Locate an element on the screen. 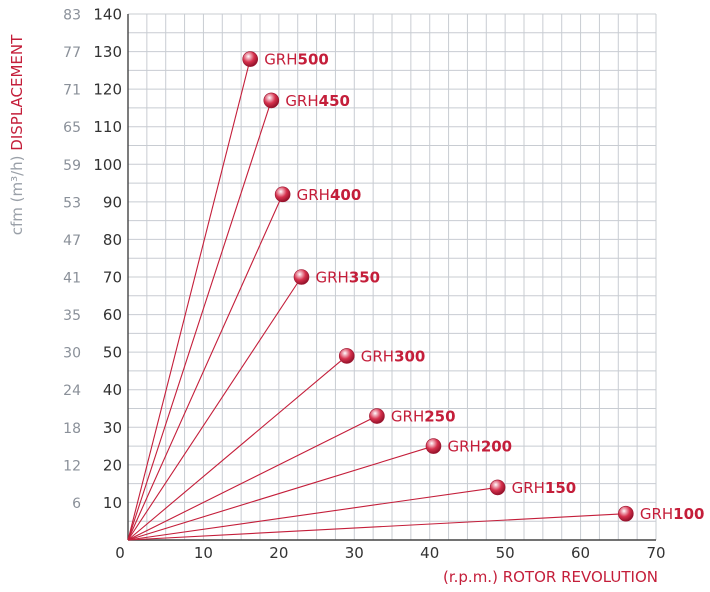 The height and width of the screenshot is (592, 710). y-cfm-tick-label: 77 is located at coordinates (72, 53).